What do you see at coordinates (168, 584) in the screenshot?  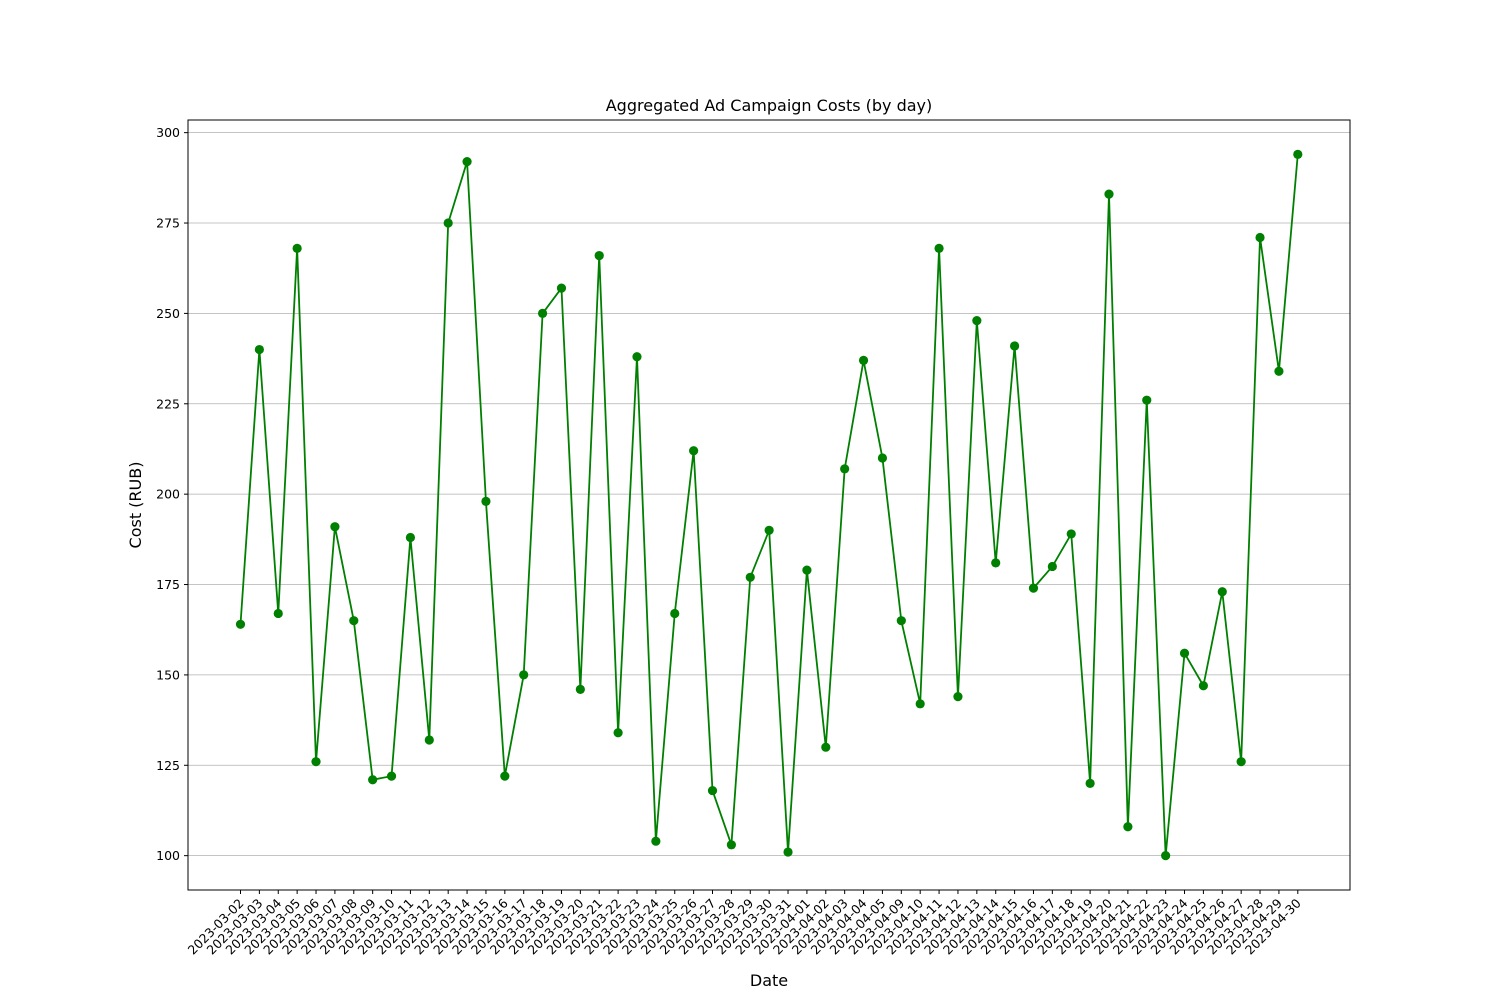 I see `y-tick-label: 175` at bounding box center [168, 584].